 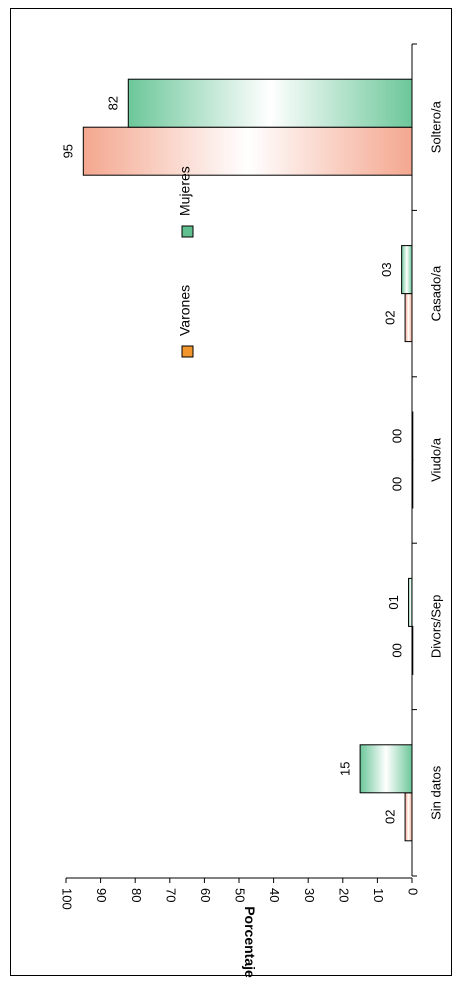 What do you see at coordinates (274, 895) in the screenshot?
I see `value-tick-label: 40` at bounding box center [274, 895].